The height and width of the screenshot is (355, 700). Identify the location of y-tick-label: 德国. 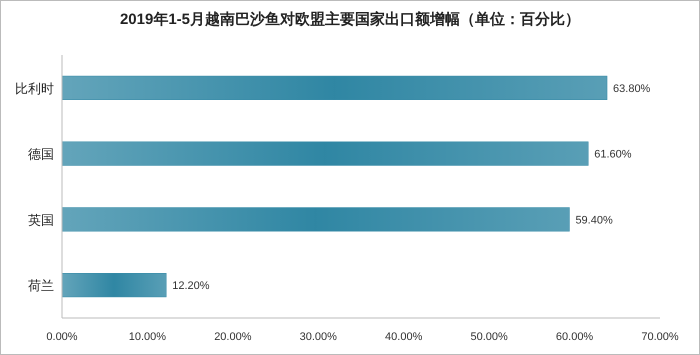
(41, 154).